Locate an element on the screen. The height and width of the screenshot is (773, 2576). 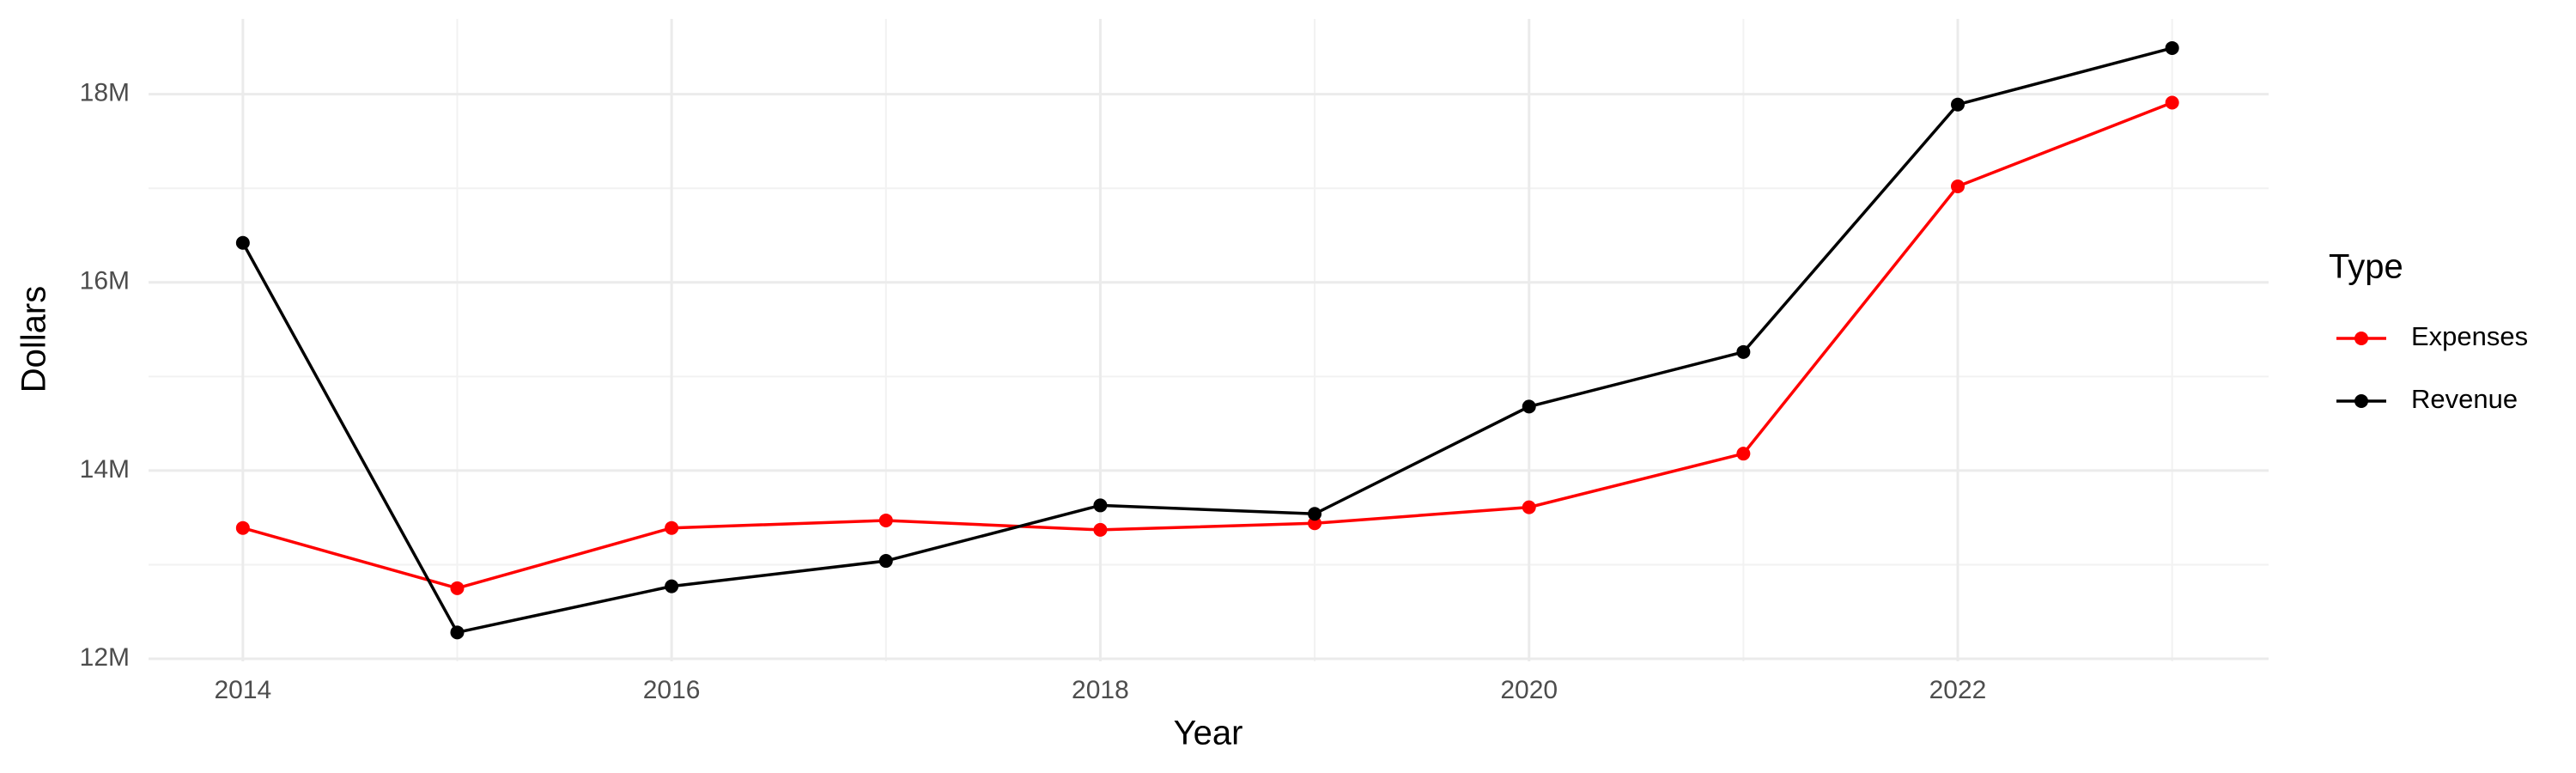
x-tick-label: 2016 is located at coordinates (672, 690).